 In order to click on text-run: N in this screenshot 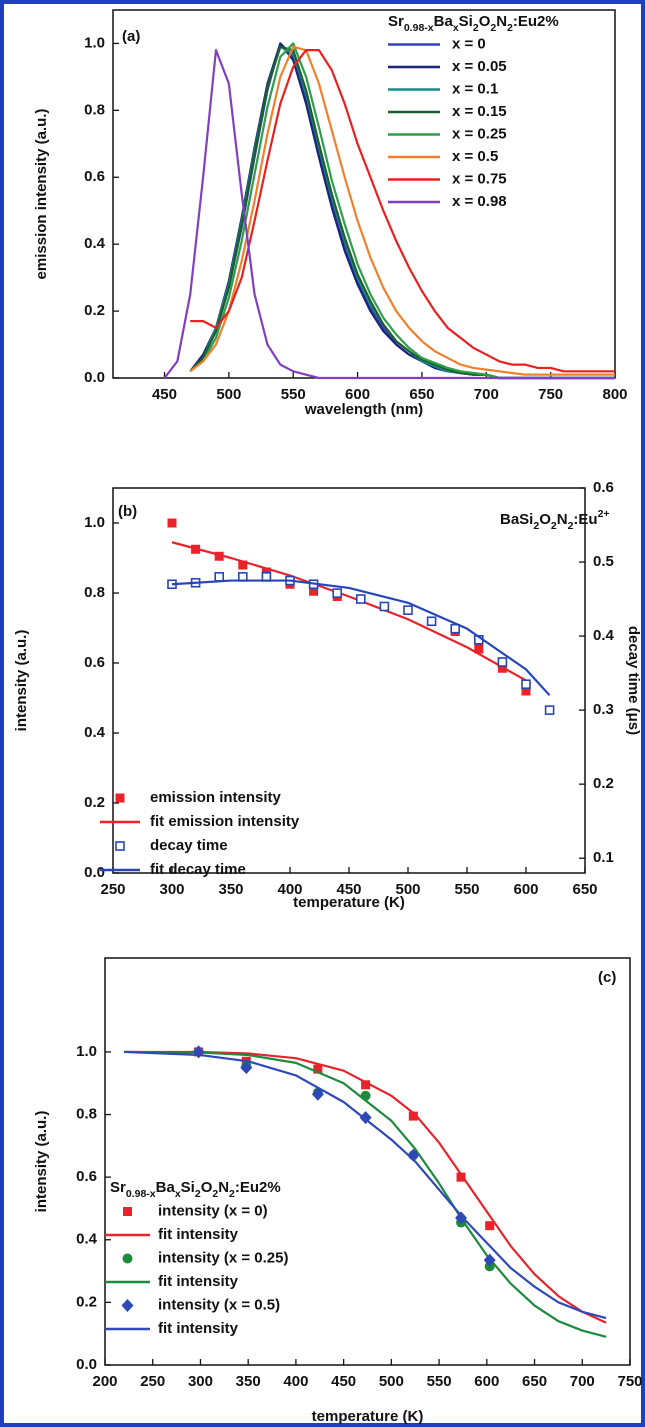, I will do `click(562, 519)`.